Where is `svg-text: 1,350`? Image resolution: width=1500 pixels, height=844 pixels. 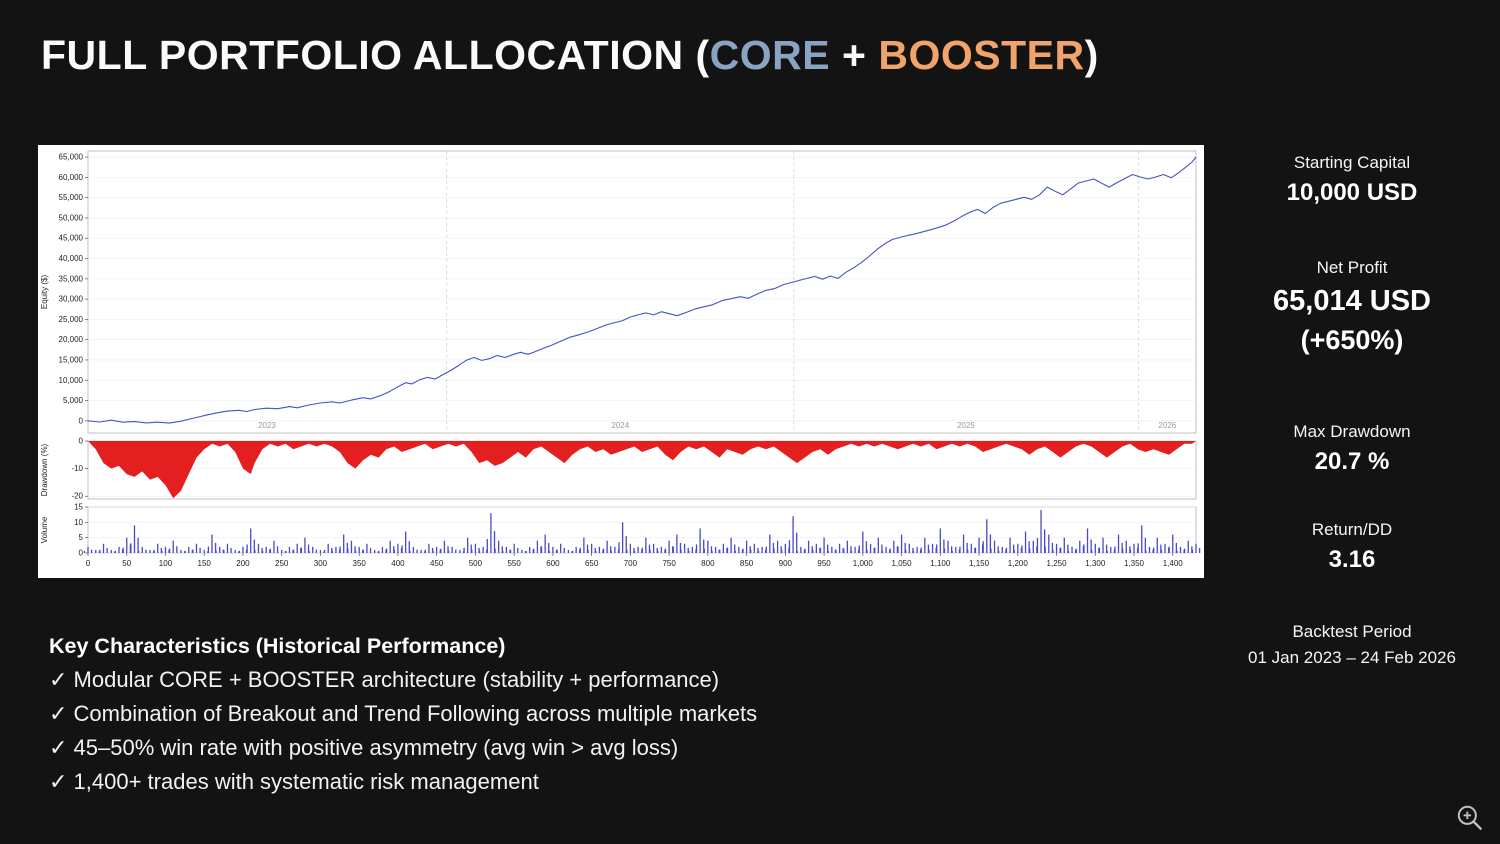 svg-text: 1,350 is located at coordinates (1134, 563).